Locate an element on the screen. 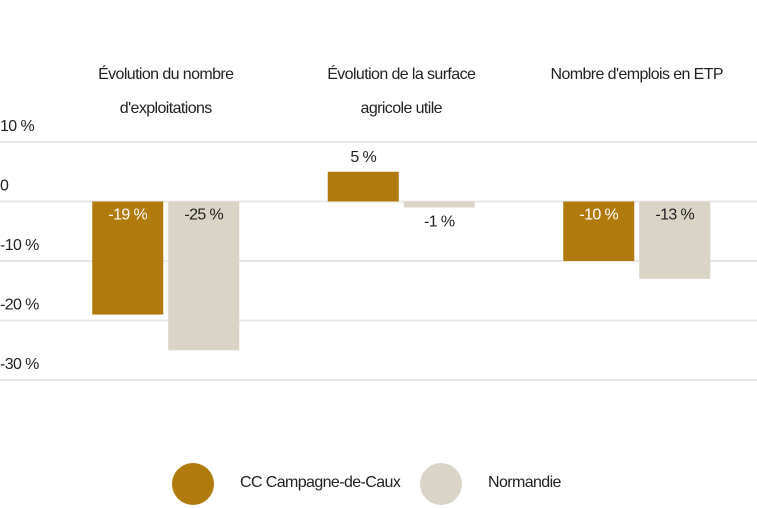 The height and width of the screenshot is (508, 757). category-label: Nombre d'emplois en ETP is located at coordinates (637, 74).